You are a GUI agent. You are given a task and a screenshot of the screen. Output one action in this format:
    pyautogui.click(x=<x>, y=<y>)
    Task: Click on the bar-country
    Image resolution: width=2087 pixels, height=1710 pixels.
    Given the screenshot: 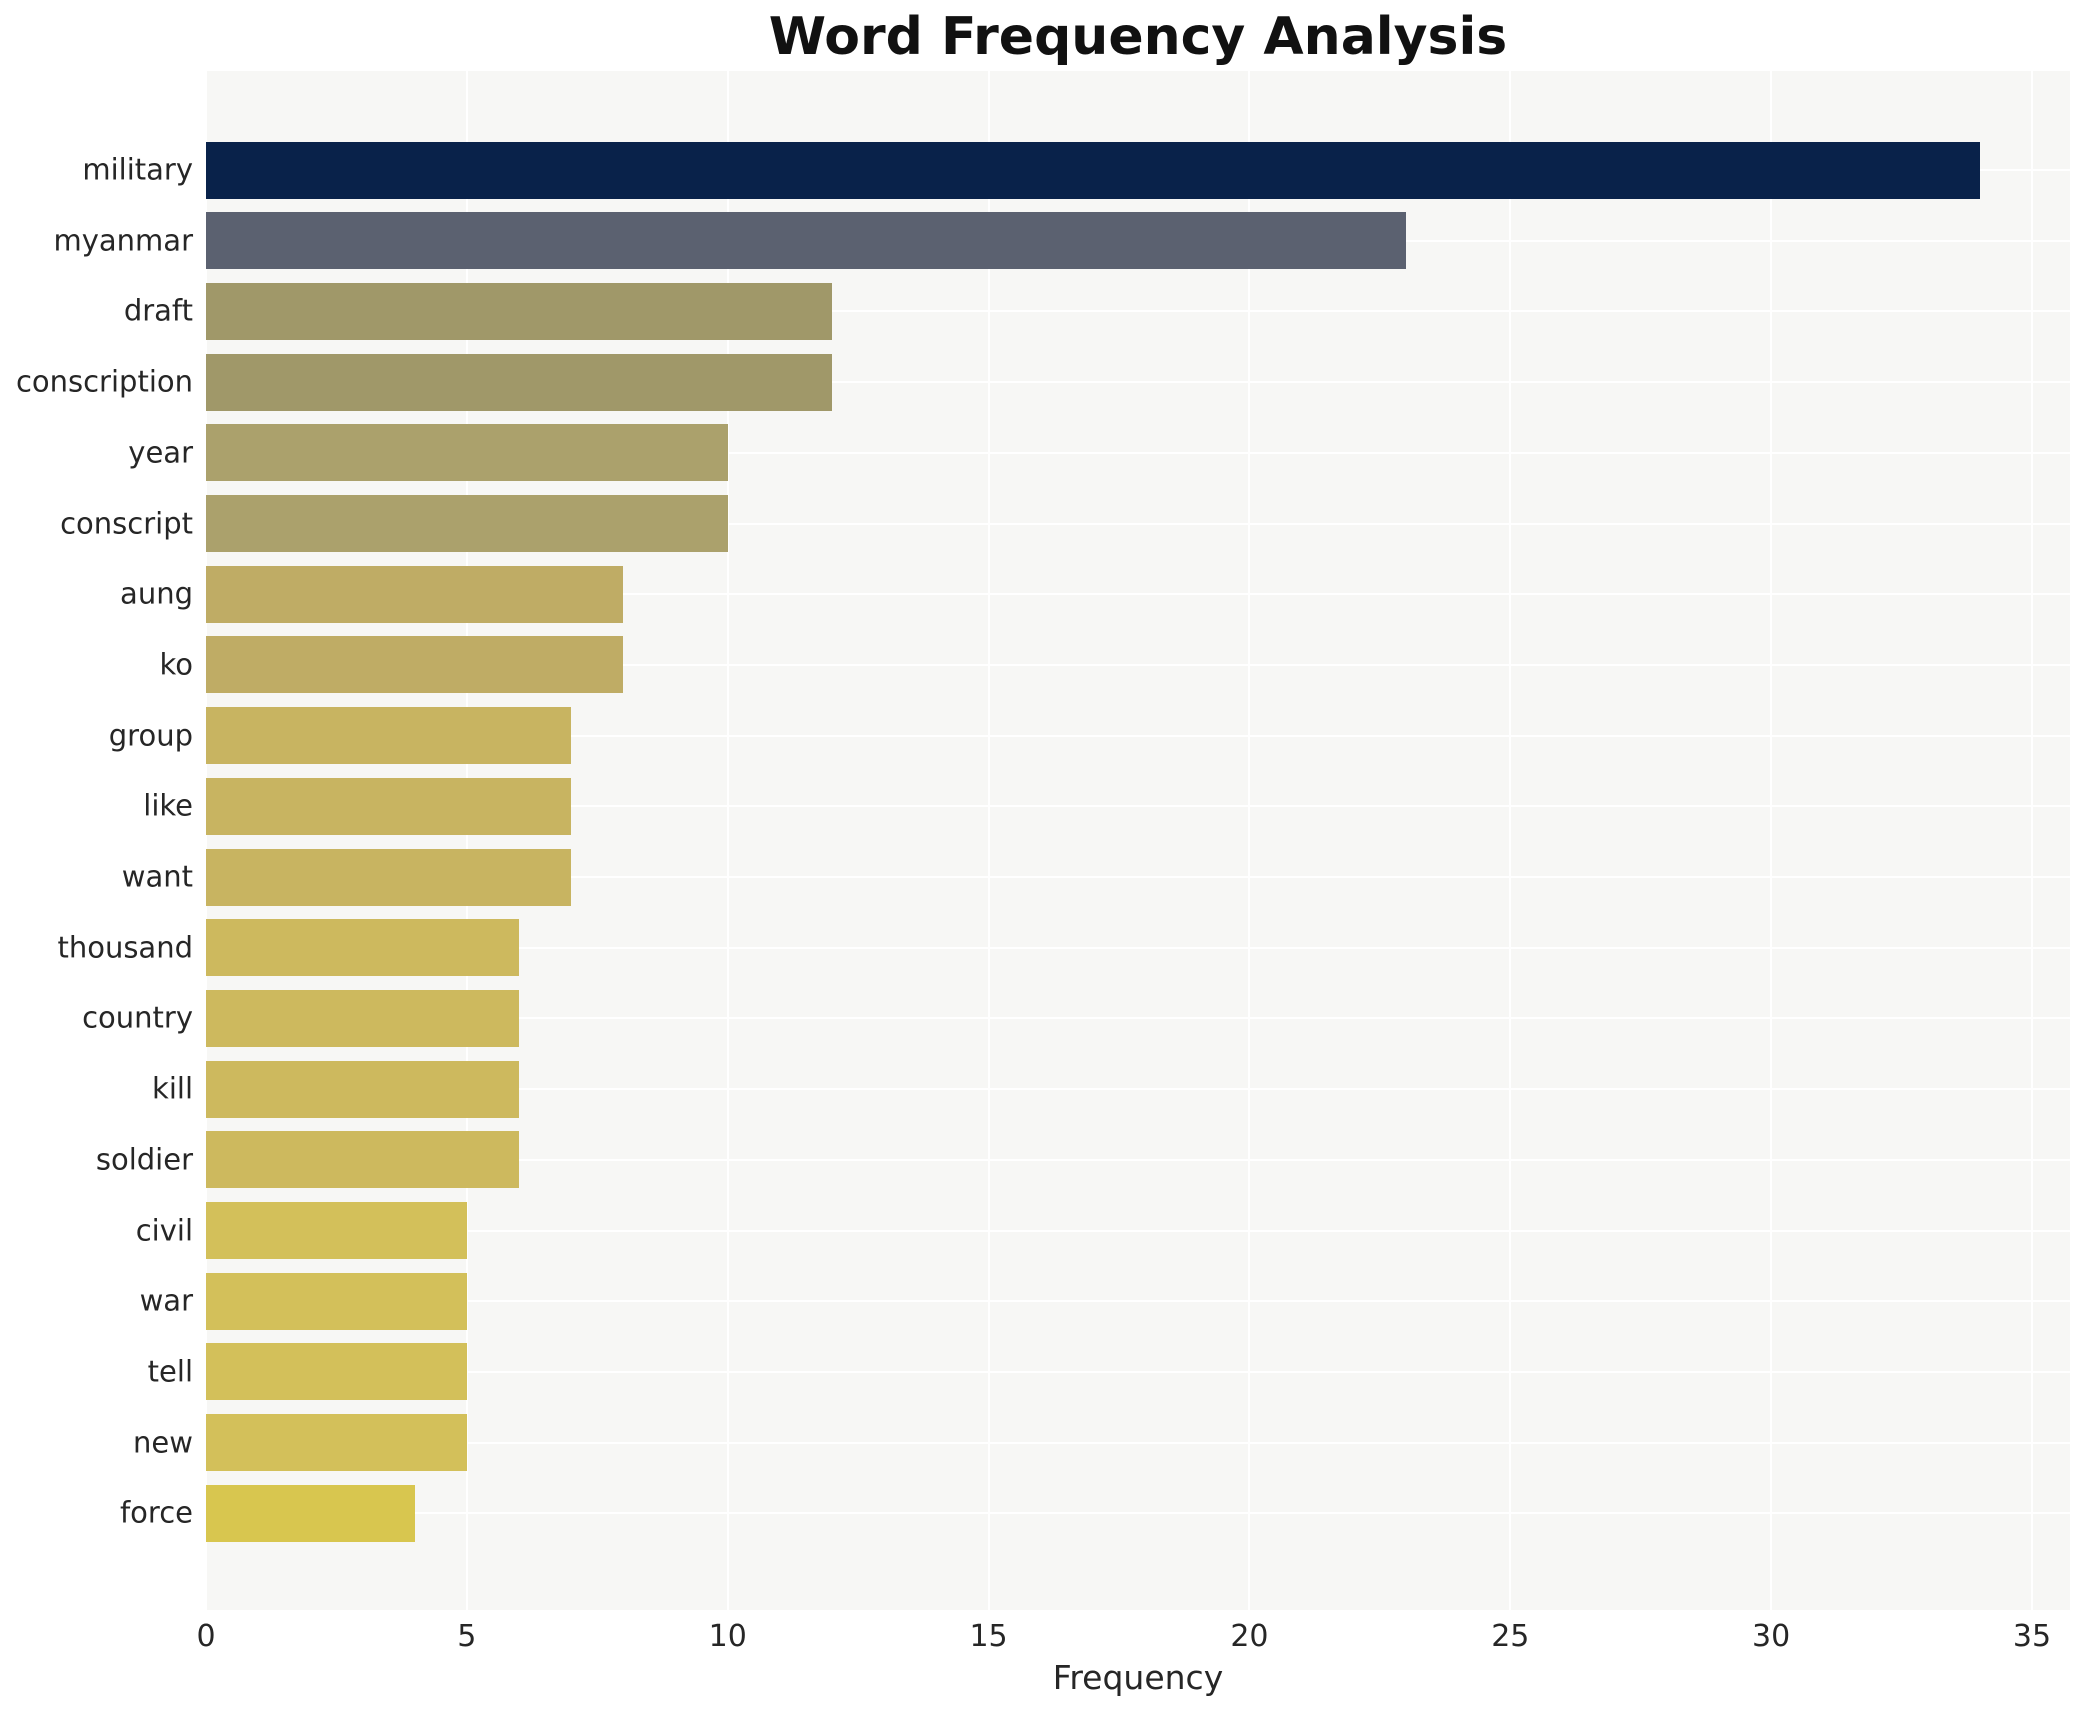 What is the action you would take?
    pyautogui.click(x=363, y=1018)
    